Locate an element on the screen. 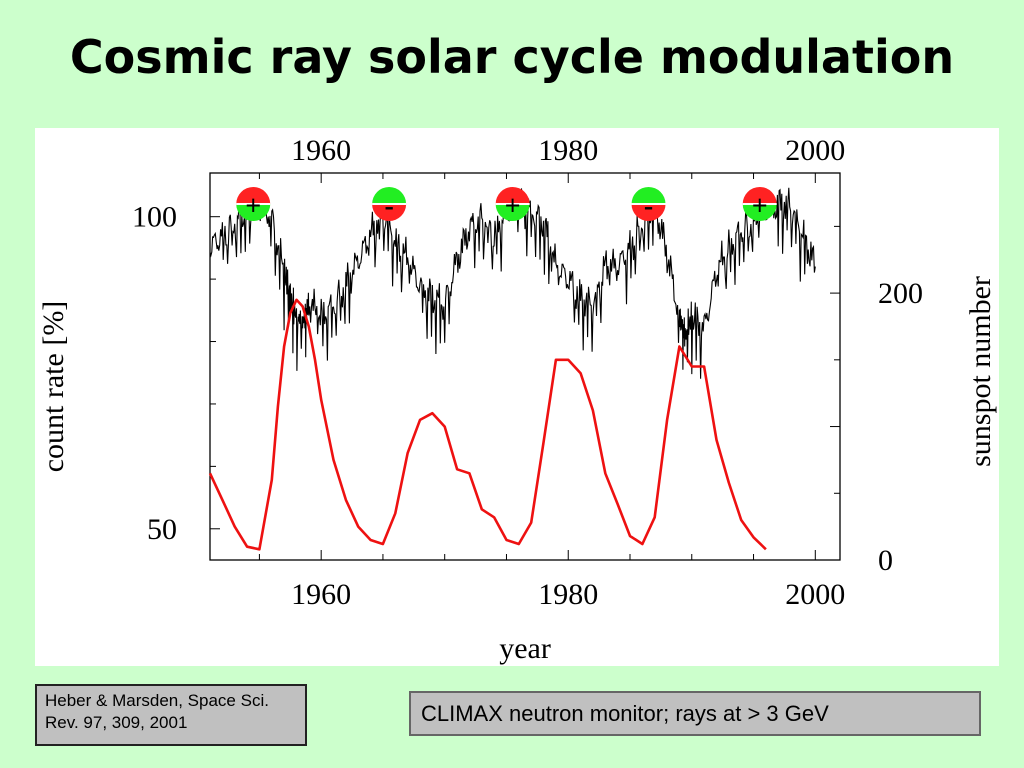  x-tick-label-top: 2000 is located at coordinates (815, 150).